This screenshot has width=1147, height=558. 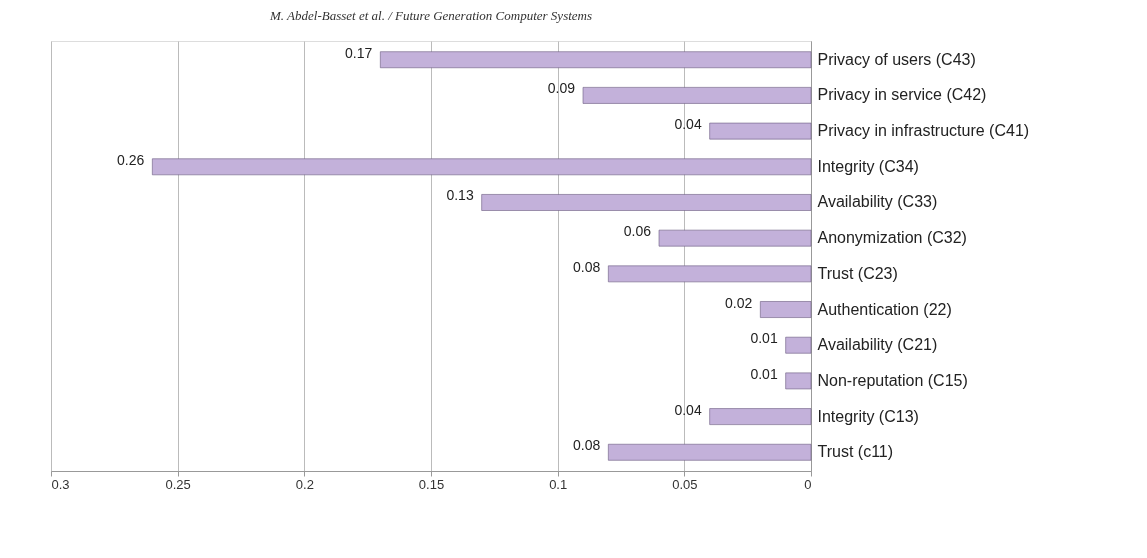 I want to click on data-label: 0.02, so click(x=739, y=302).